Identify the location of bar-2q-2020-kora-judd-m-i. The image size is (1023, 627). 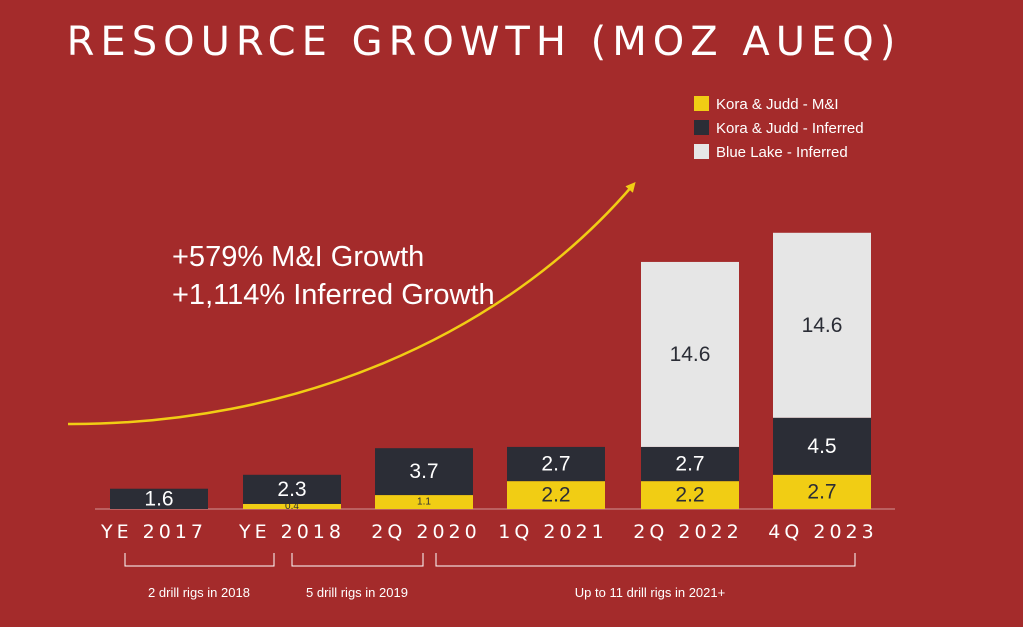
(424, 502).